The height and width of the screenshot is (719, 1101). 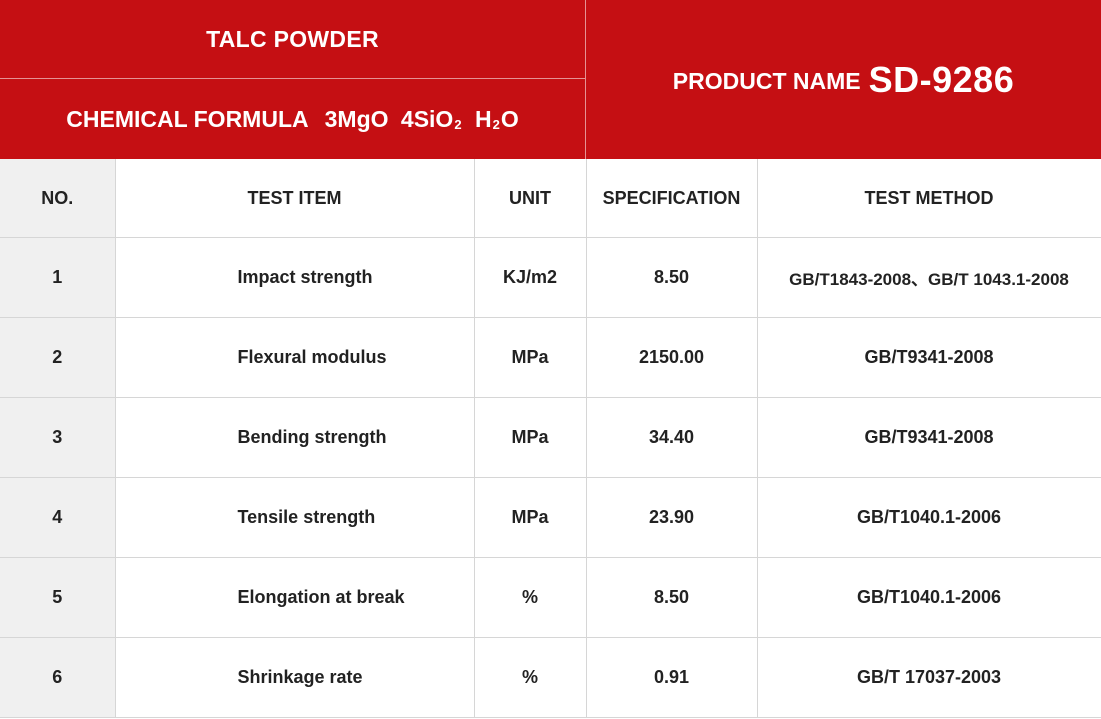 I want to click on formula-part-mgo: 3MgO, so click(x=356, y=118).